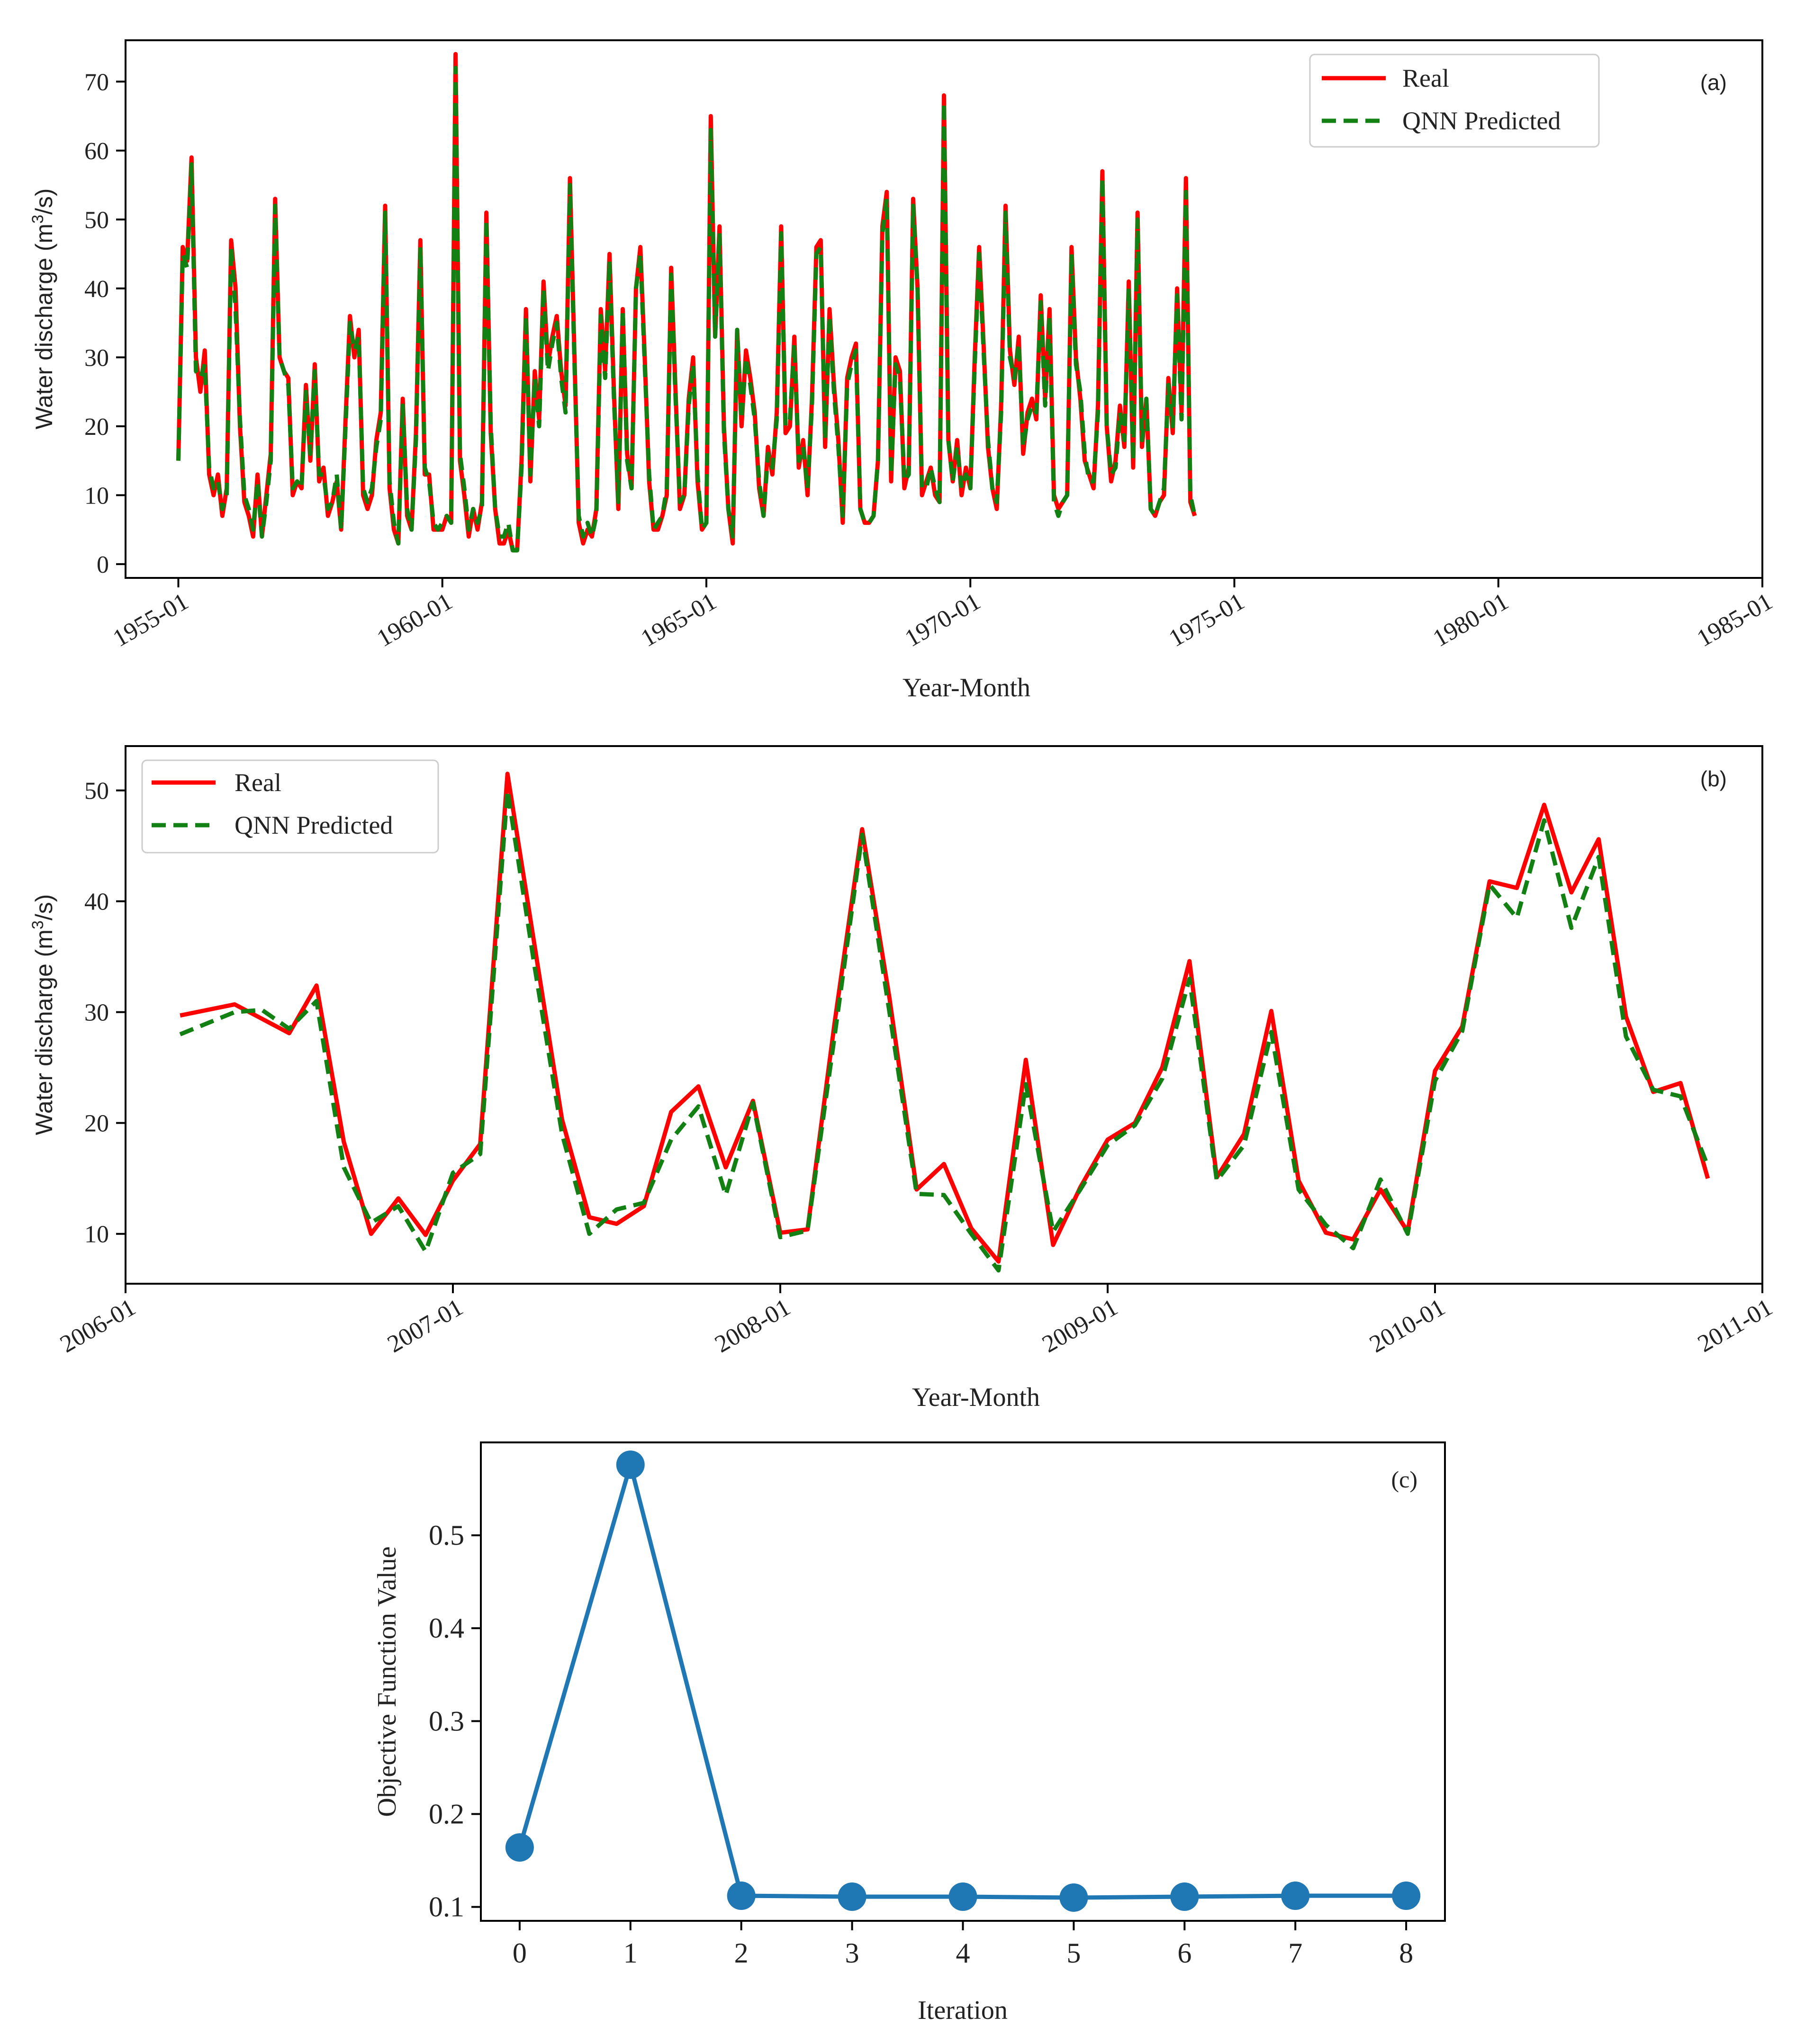 This screenshot has width=1796, height=2044. Describe the element at coordinates (1404, 1479) in the screenshot. I see `panel-c-label: (c)` at that location.